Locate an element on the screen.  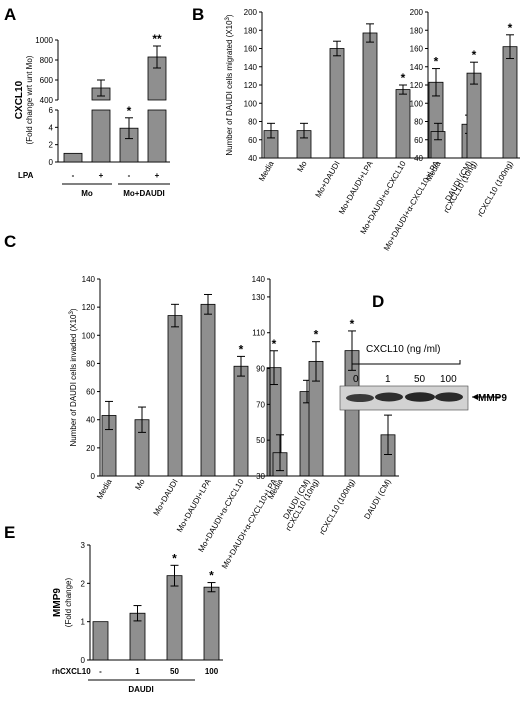
E-ytick-label: 1 is located at coordinates (83, 622).